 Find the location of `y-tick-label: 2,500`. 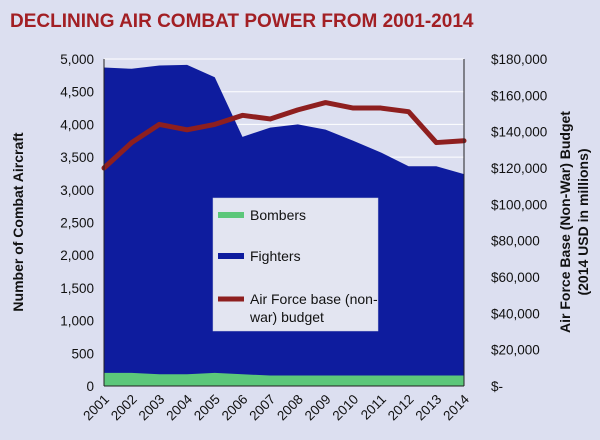

y-tick-label: 2,500 is located at coordinates (77, 223).